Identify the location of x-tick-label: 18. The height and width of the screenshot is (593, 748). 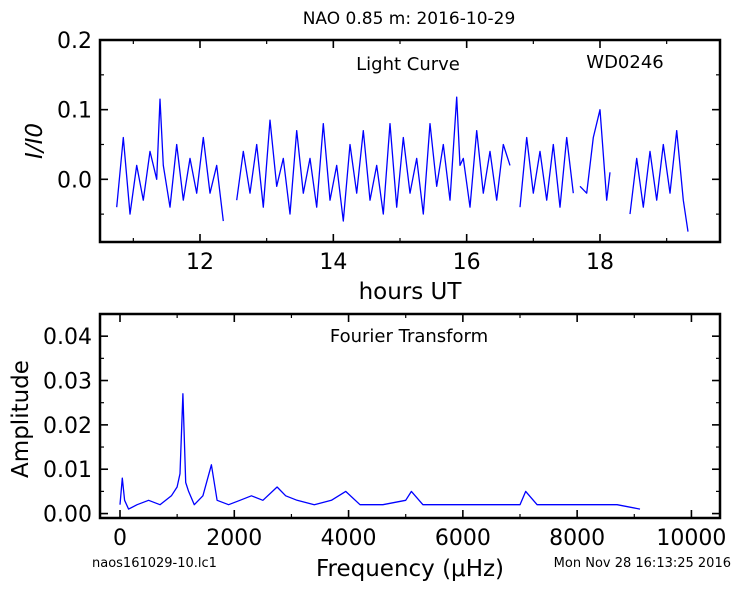
(600, 262).